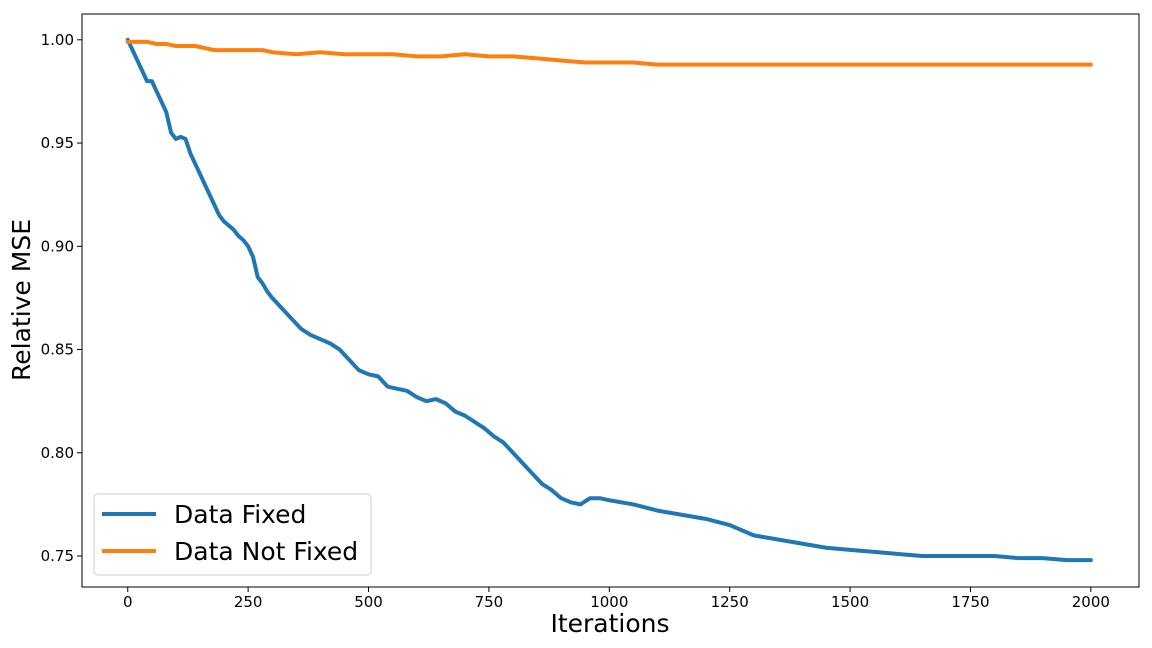 The image size is (1152, 648). What do you see at coordinates (368, 602) in the screenshot?
I see `x-tick-label: 500` at bounding box center [368, 602].